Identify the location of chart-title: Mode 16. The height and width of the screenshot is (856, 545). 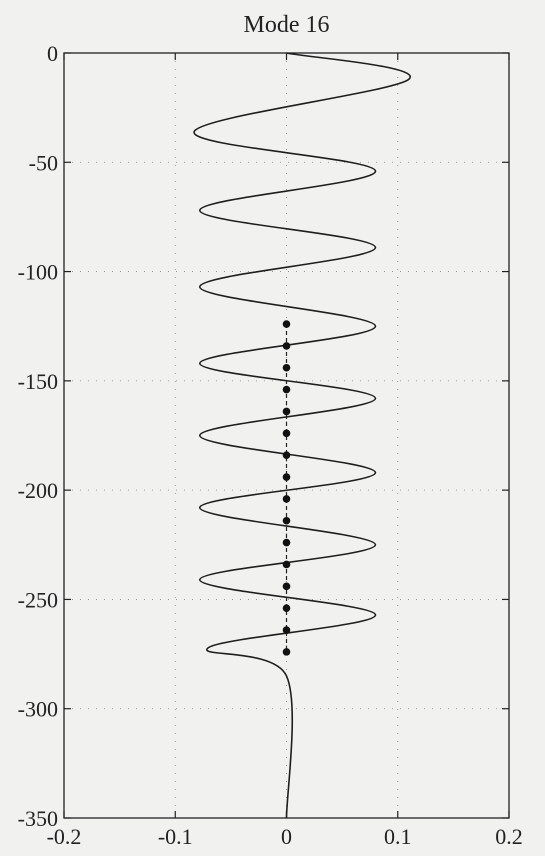
(287, 25).